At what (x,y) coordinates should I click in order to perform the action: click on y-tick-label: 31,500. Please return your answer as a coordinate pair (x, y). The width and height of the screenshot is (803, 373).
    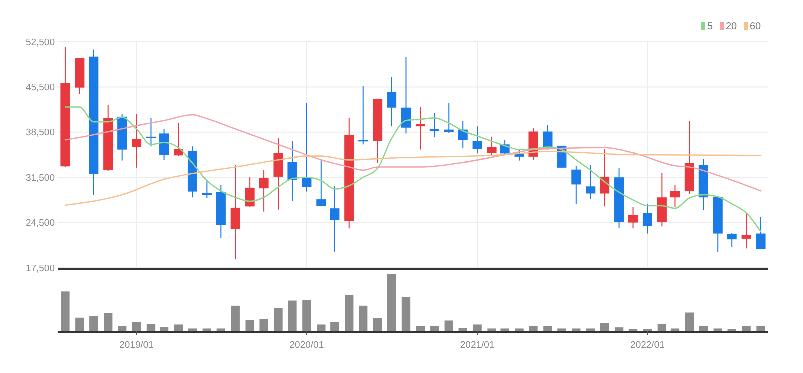
    Looking at the image, I should click on (40, 178).